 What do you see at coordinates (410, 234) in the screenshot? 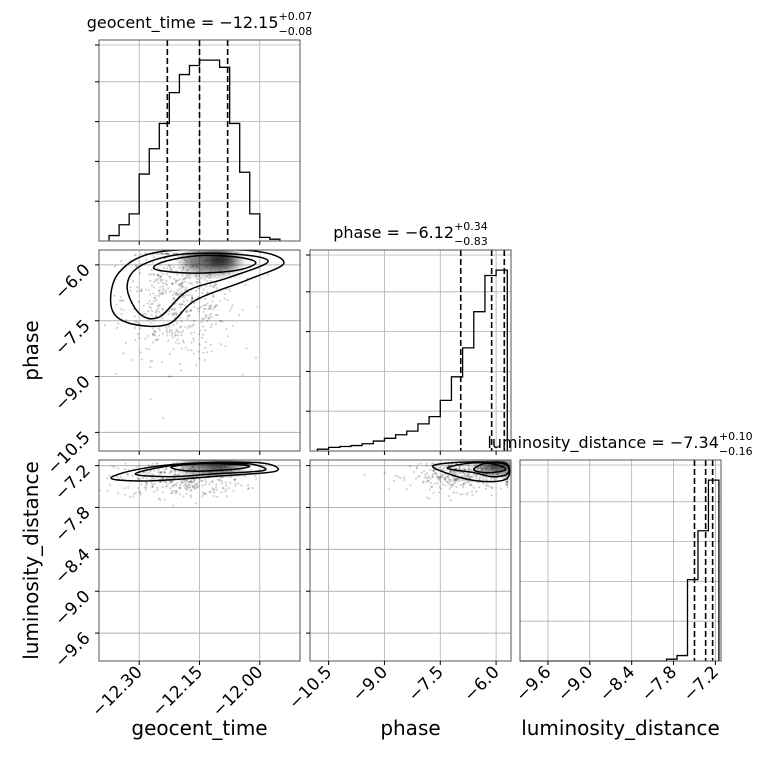
I see `title-phase: phase = −6.12+0.34 −0.83` at bounding box center [410, 234].